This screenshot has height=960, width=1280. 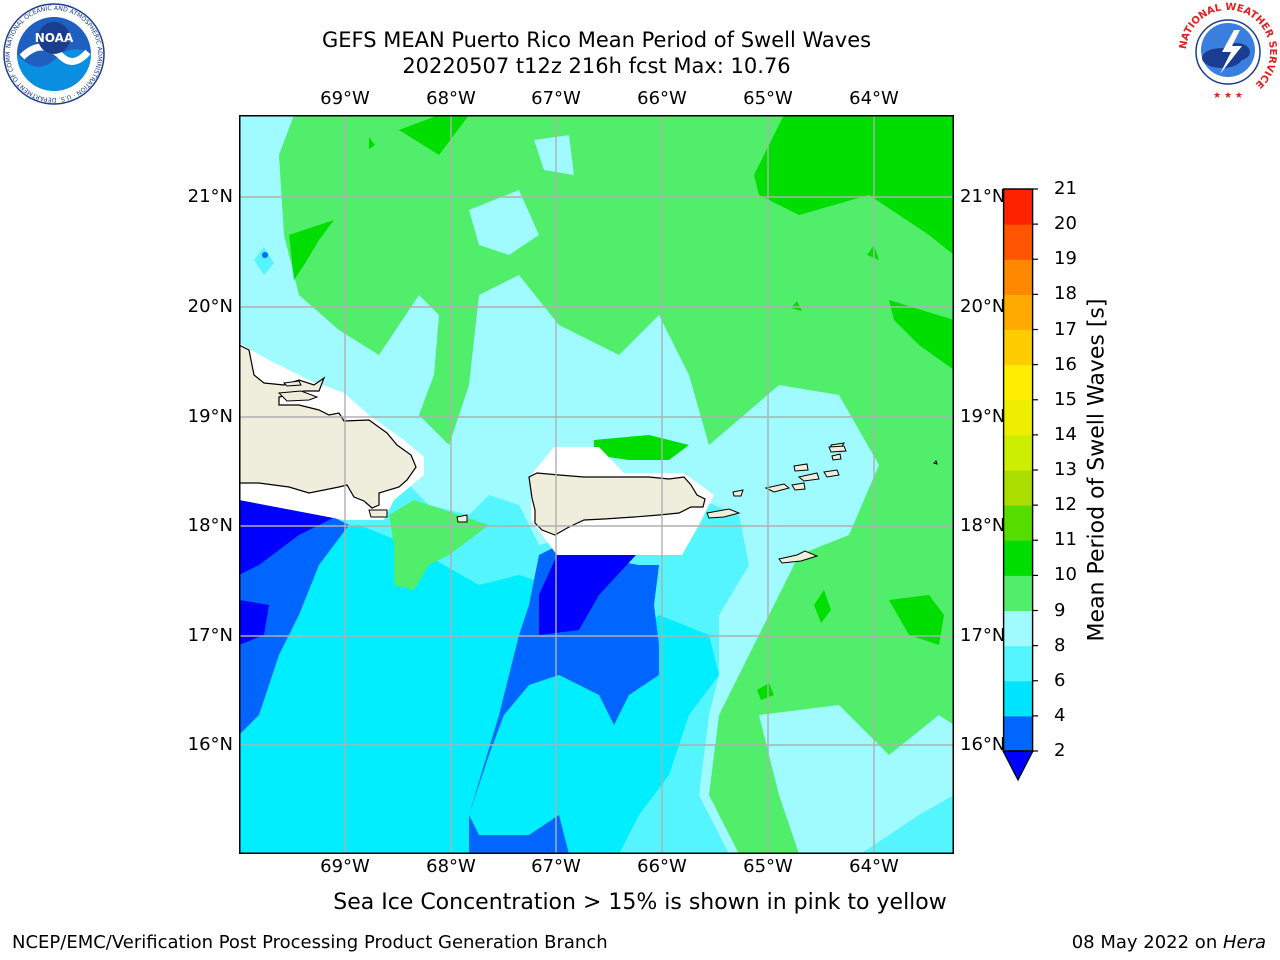 I want to click on colorbar-tick-label: 13, so click(x=1065, y=469).